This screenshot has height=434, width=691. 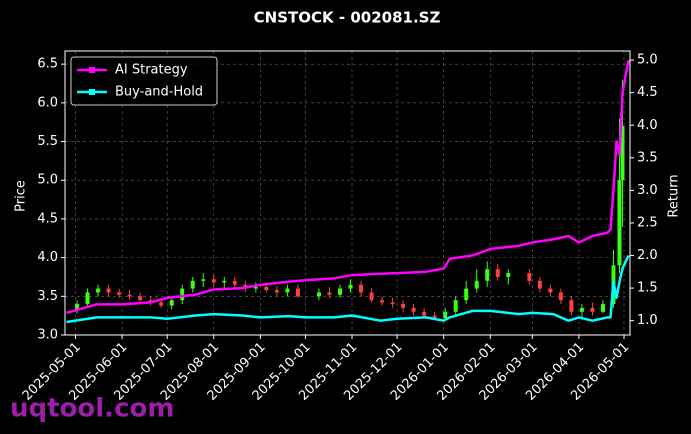 I want to click on y2-axis-label: Return, so click(x=674, y=195).